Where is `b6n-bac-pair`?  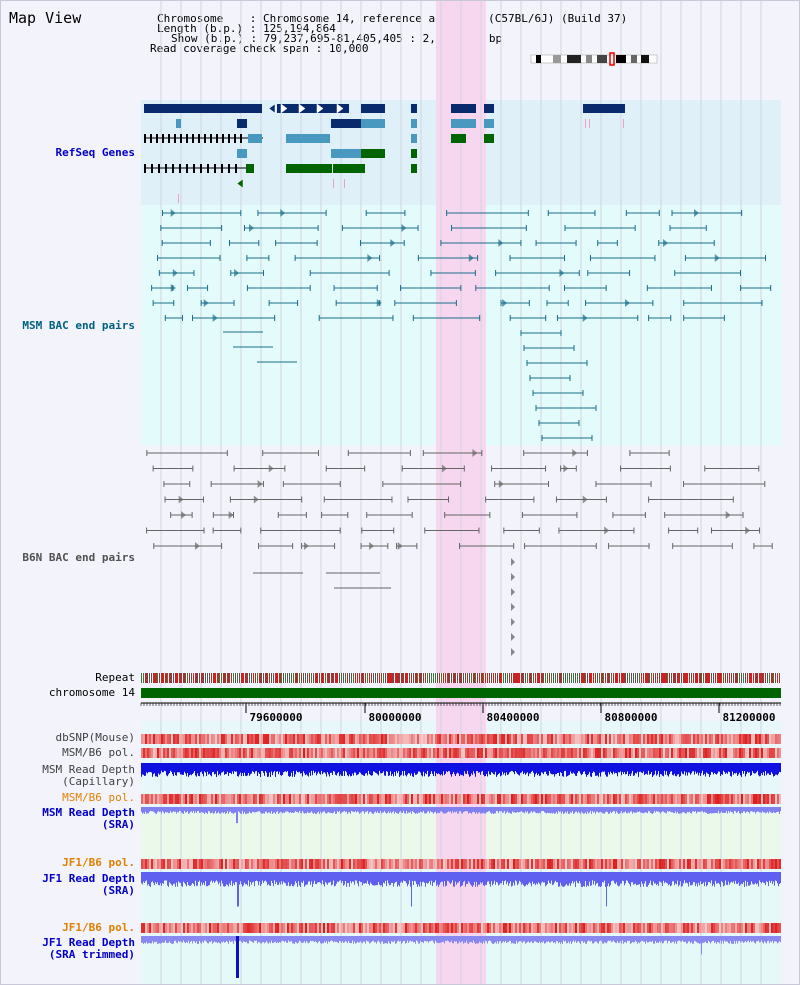 b6n-bac-pair is located at coordinates (187, 453).